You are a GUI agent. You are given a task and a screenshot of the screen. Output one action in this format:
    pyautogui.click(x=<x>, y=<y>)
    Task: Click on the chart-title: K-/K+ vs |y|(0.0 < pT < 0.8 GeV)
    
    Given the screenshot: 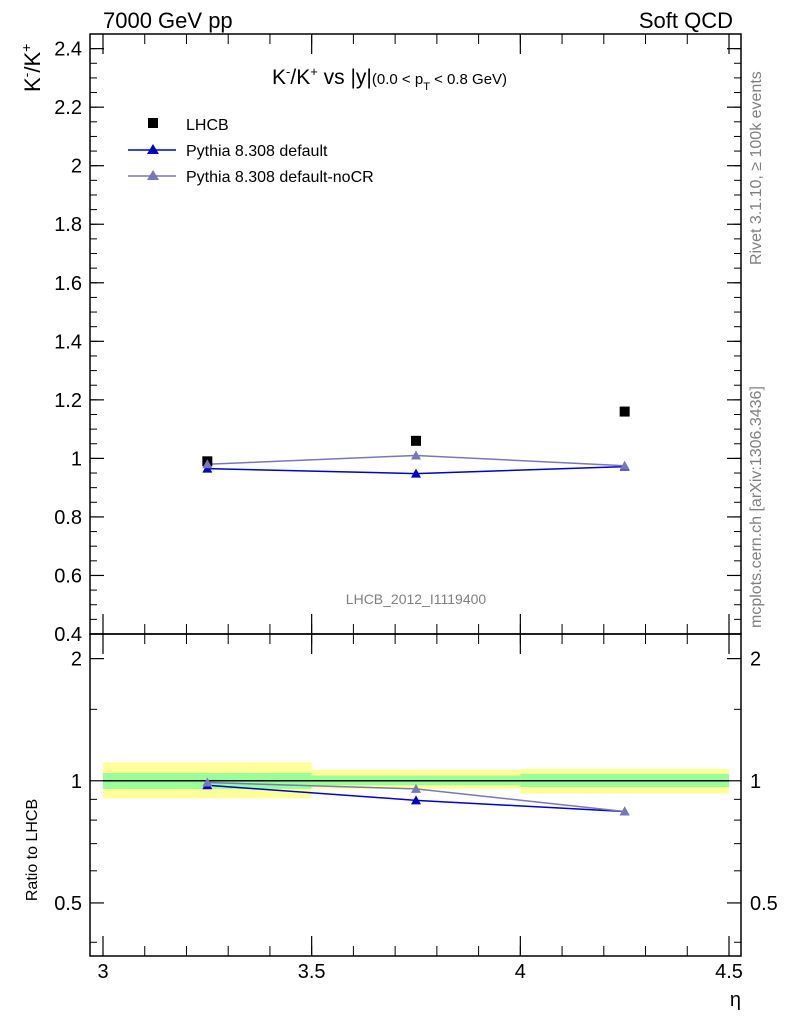 What is the action you would take?
    pyautogui.click(x=389, y=78)
    